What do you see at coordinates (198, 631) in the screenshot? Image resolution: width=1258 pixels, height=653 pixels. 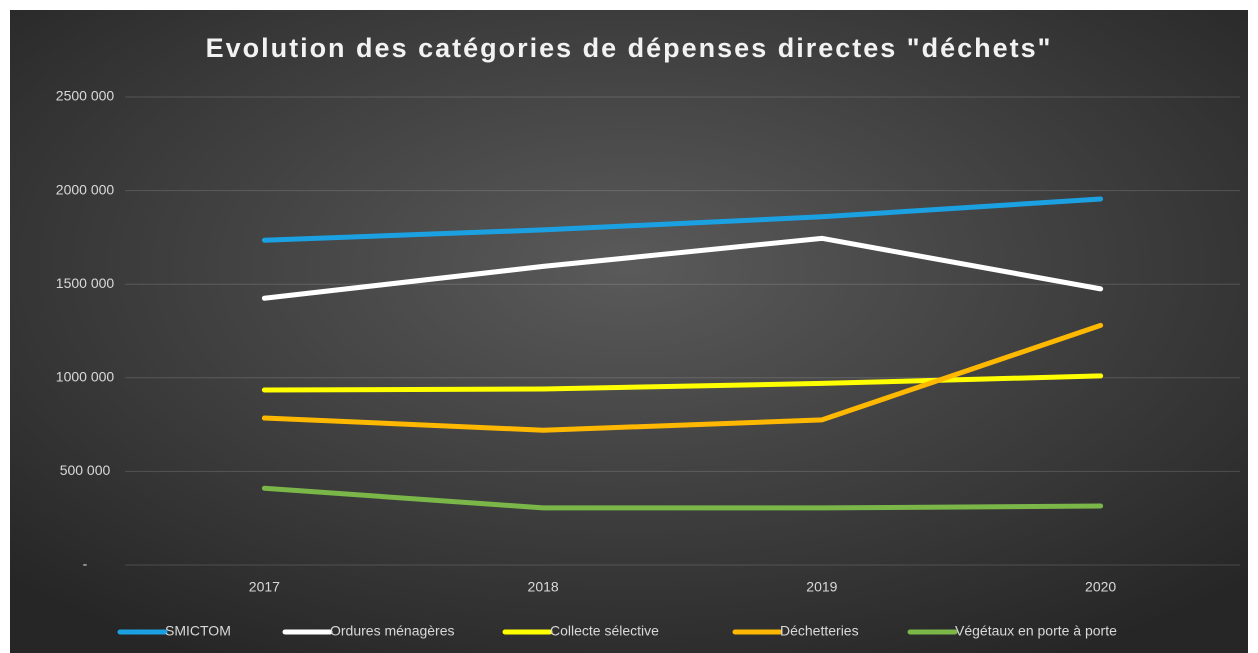 I see `legend-label: SMICTOM` at bounding box center [198, 631].